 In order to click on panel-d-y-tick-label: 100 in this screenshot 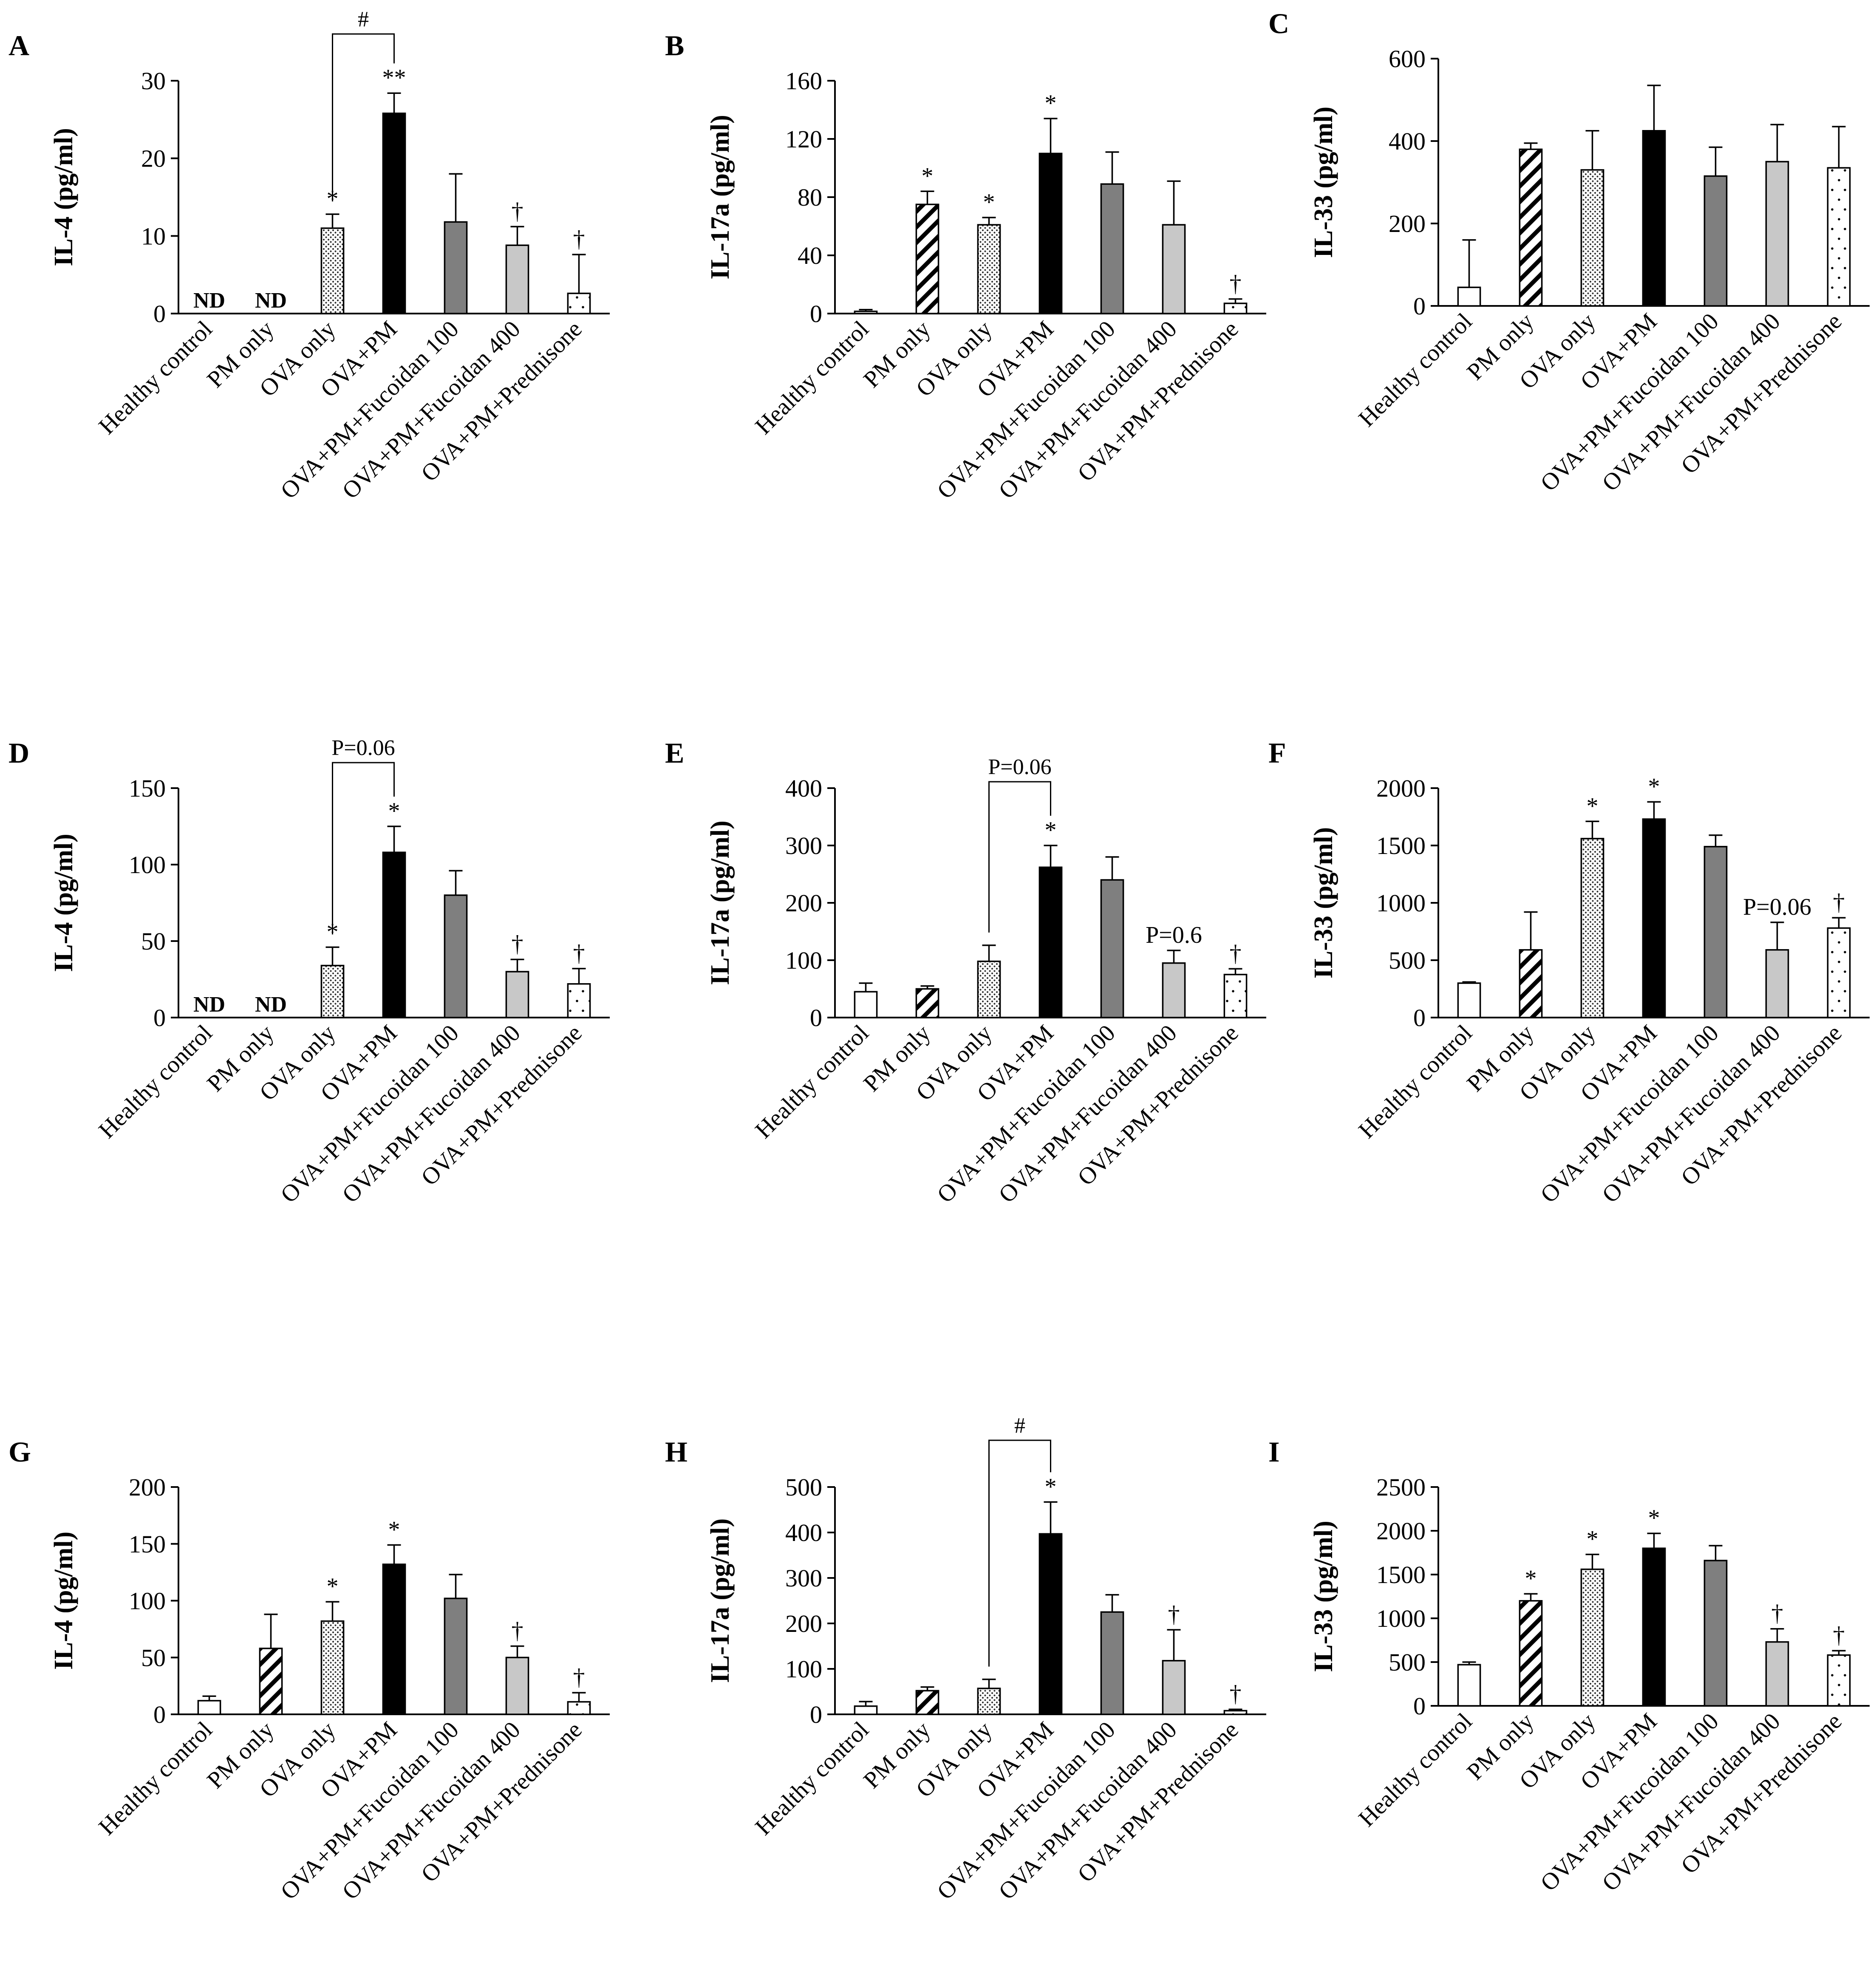, I will do `click(147, 865)`.